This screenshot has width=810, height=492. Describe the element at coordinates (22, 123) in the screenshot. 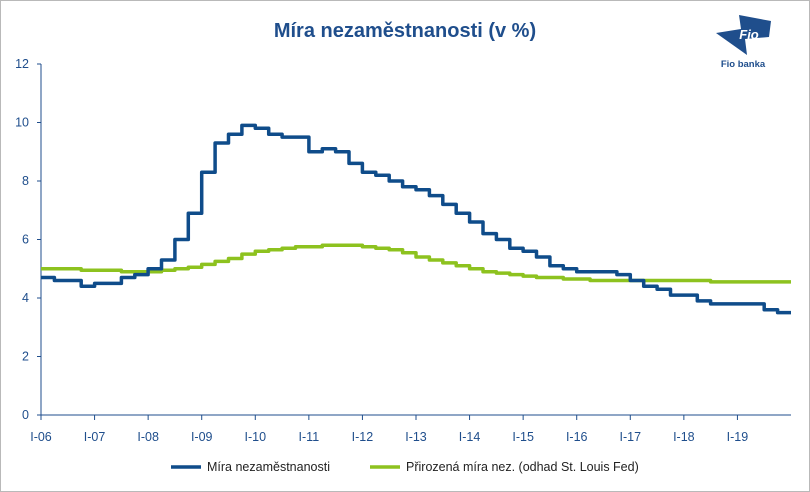

I see `y-tick-label: 10` at that location.